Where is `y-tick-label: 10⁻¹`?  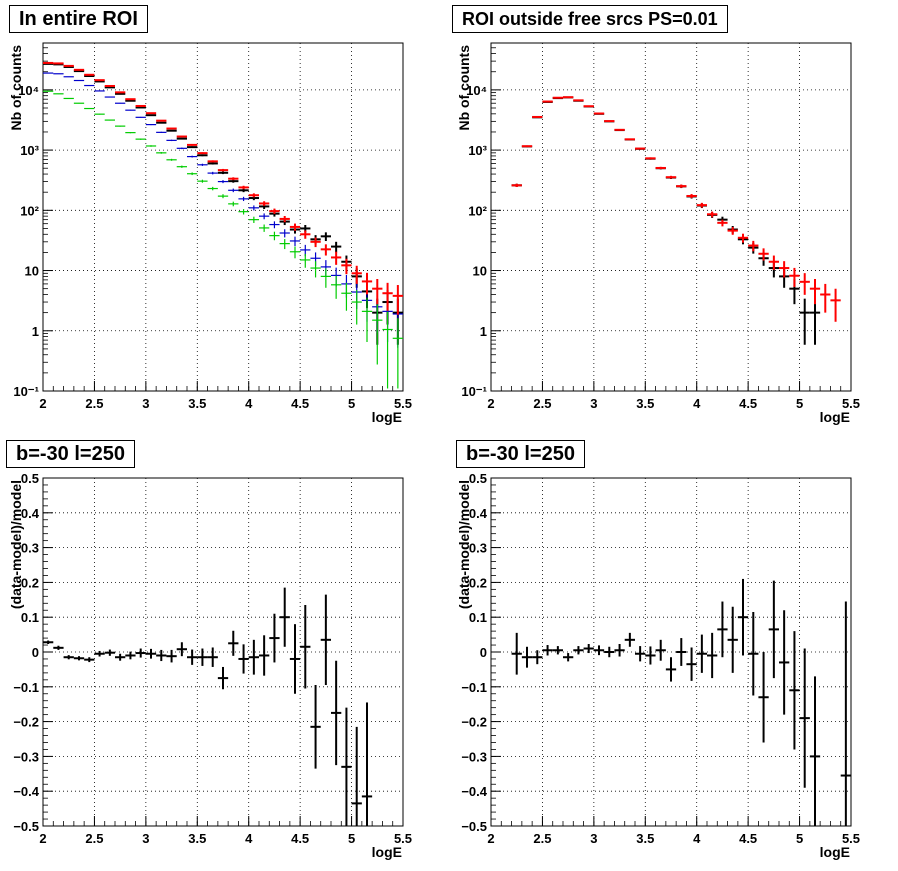
y-tick-label: 10⁻¹ is located at coordinates (474, 391).